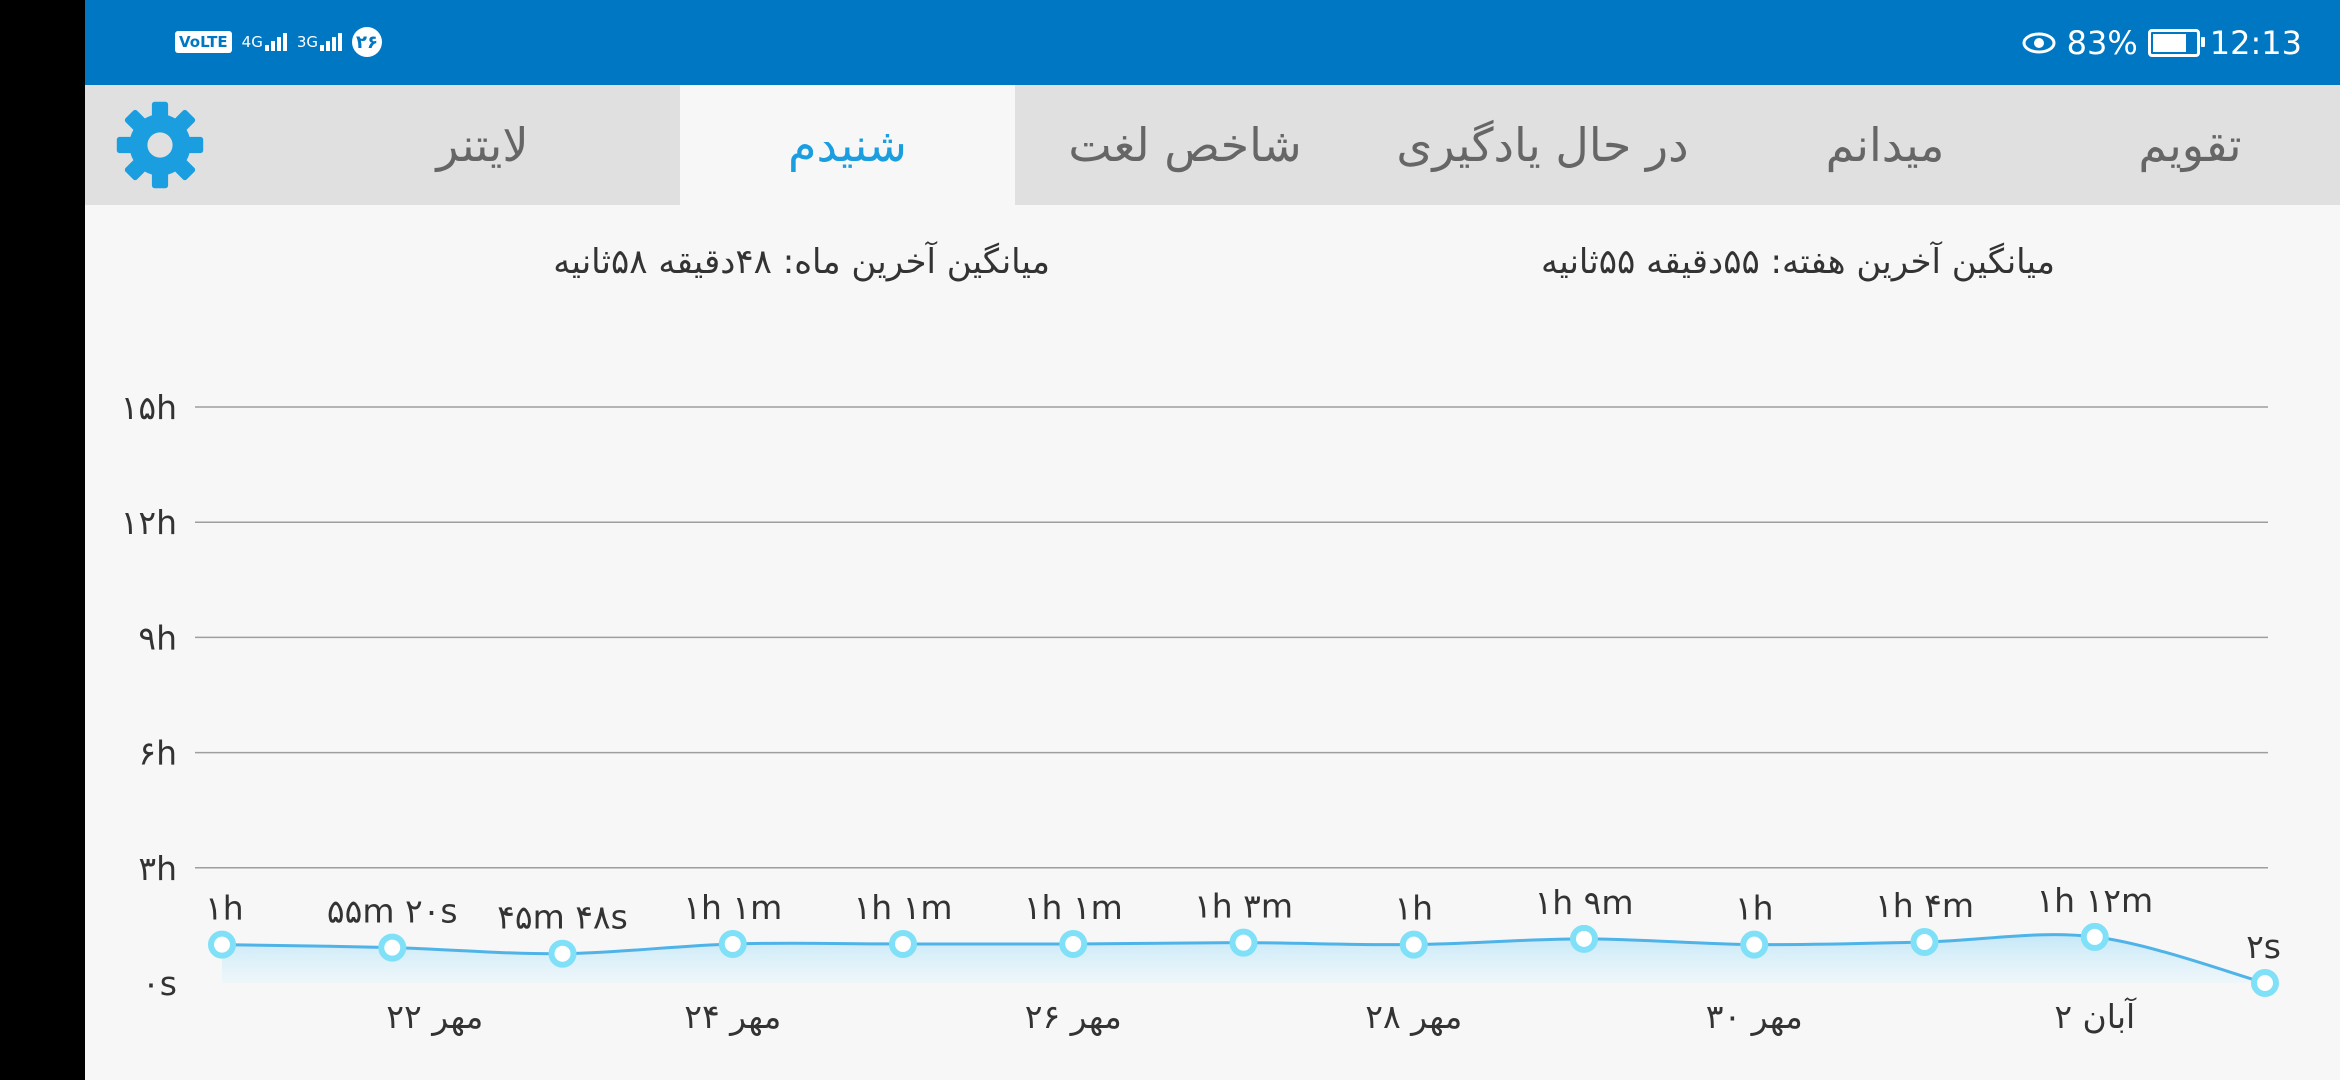  I want to click on y-tick-label: ۳h, so click(157, 868).